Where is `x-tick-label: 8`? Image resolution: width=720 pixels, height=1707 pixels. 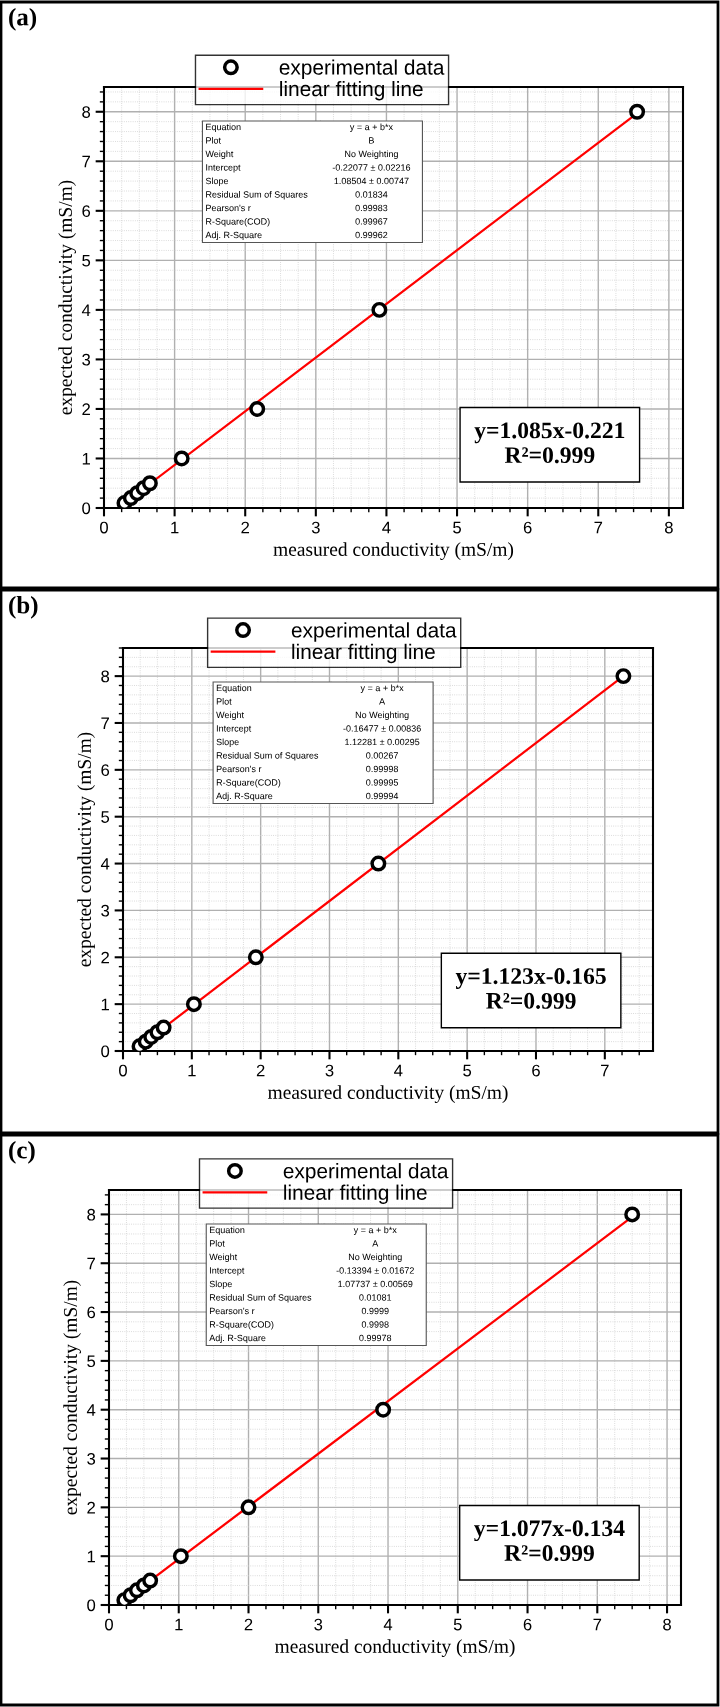 x-tick-label: 8 is located at coordinates (667, 1624).